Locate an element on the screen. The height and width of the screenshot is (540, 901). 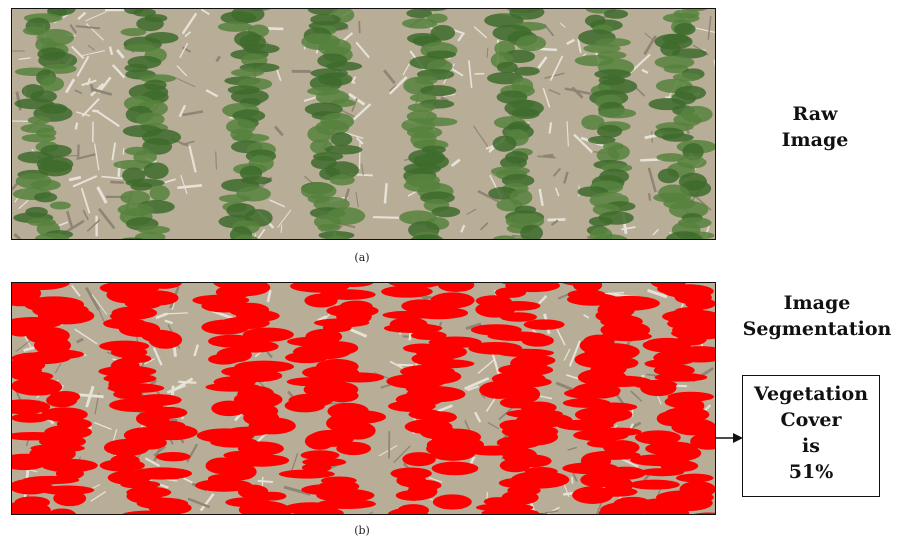
seg-label-line-1: Image is located at coordinates (817, 303).